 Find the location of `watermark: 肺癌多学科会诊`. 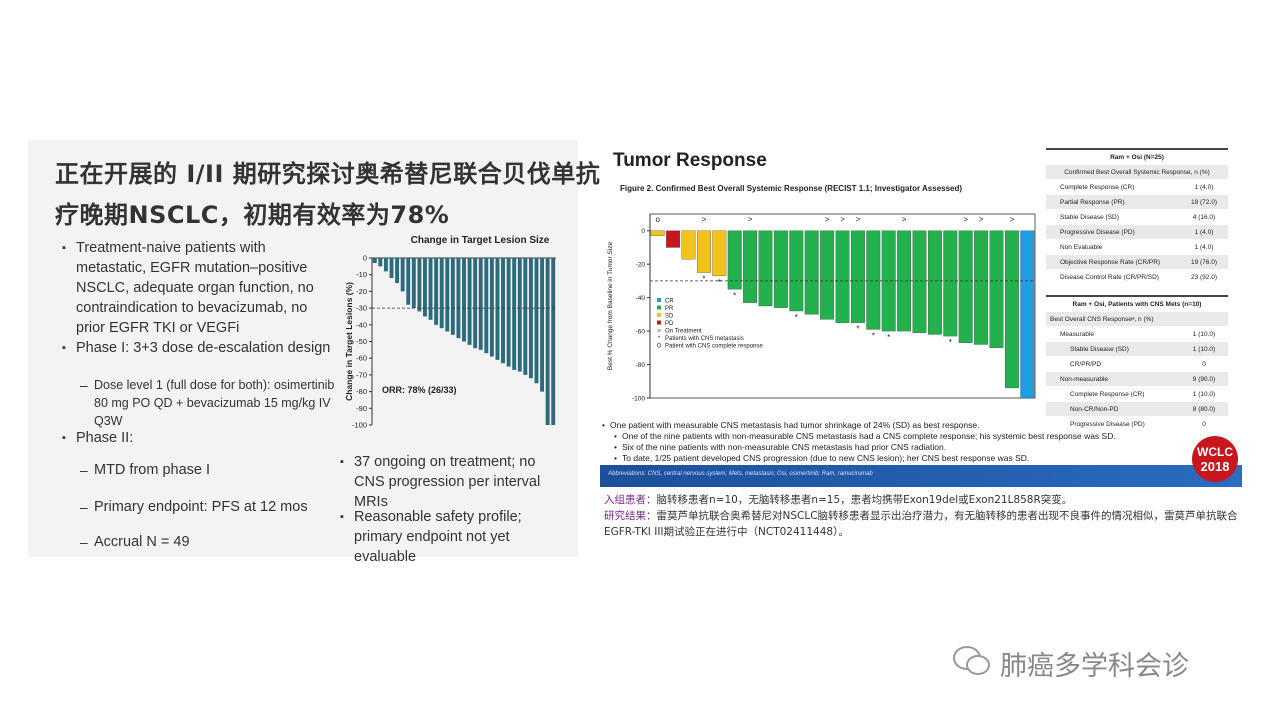

watermark: 肺癌多学科会诊 is located at coordinates (1094, 666).